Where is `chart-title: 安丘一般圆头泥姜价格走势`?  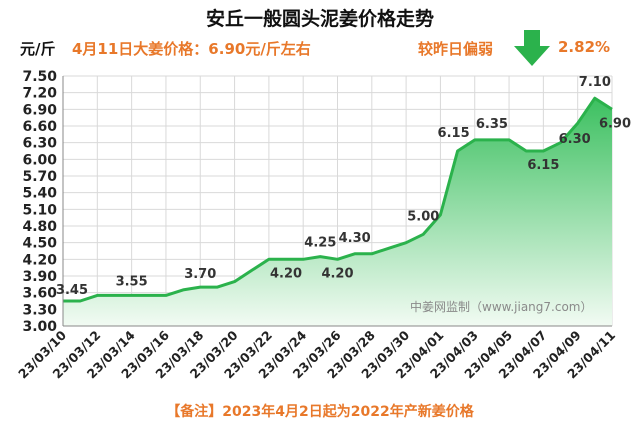
chart-title: 安丘一般圆头泥姜价格走势 is located at coordinates (319, 19).